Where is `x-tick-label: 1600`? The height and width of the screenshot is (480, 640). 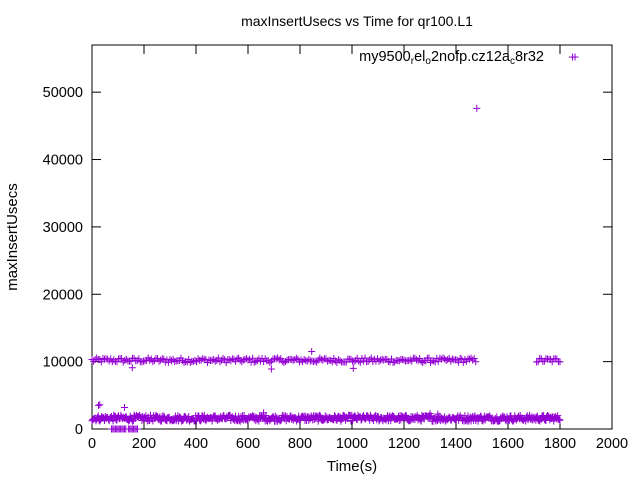 x-tick-label: 1600 is located at coordinates (508, 444).